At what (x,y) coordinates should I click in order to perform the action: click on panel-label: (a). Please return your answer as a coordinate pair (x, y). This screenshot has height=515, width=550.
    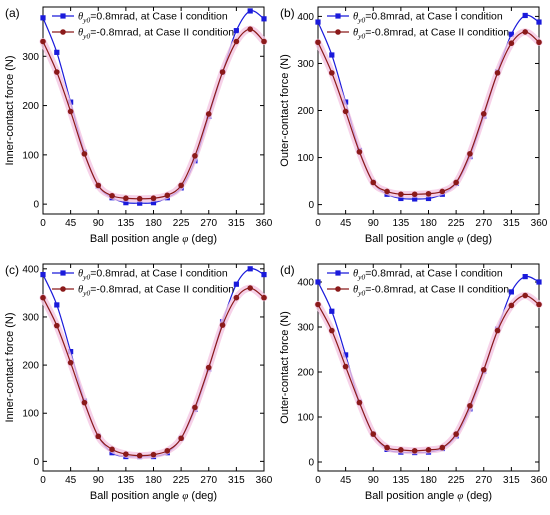
    Looking at the image, I should click on (12, 13).